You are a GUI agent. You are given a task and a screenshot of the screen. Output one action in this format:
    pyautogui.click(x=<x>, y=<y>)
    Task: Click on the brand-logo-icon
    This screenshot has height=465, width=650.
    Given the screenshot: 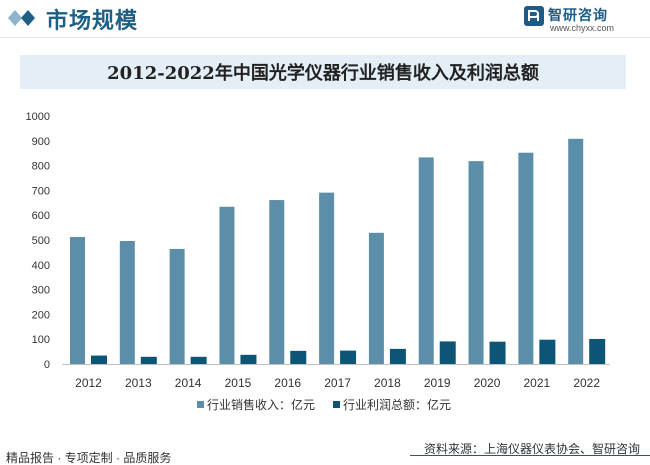 What is the action you would take?
    pyautogui.click(x=534, y=16)
    